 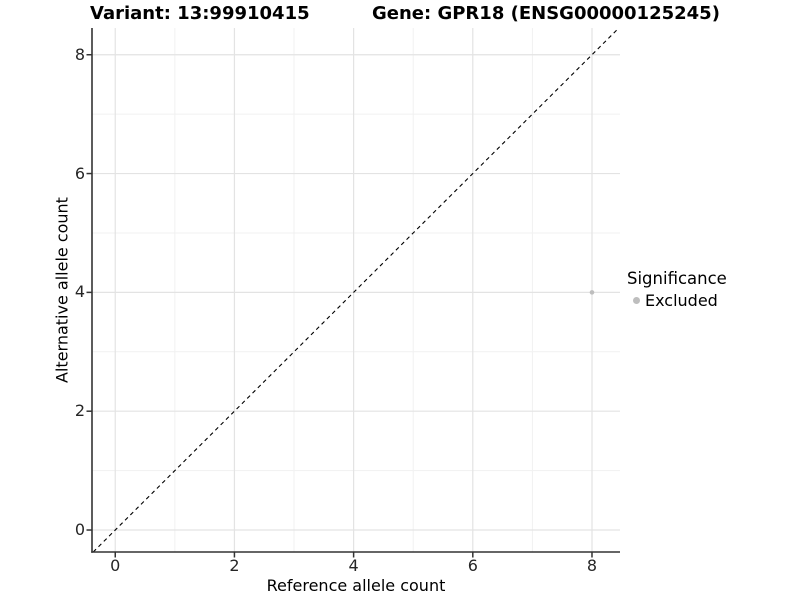 I want to click on x-tick-label: 8, so click(x=592, y=565).